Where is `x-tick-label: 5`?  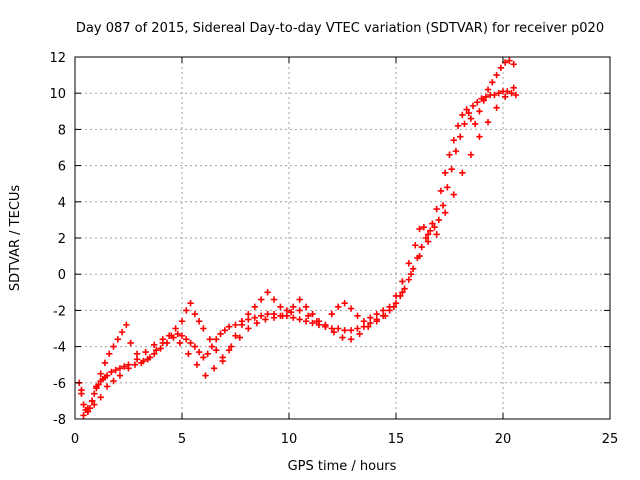
x-tick-label: 5 is located at coordinates (182, 439).